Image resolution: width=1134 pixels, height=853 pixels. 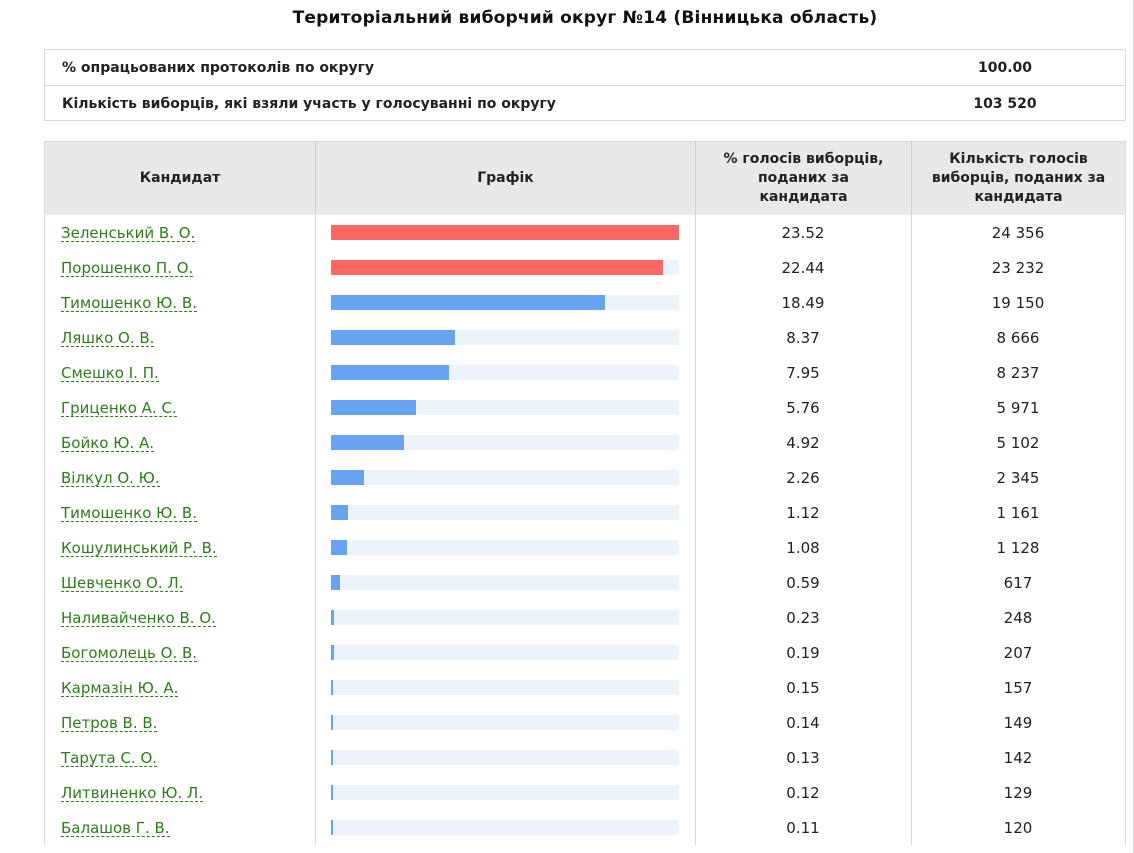 What do you see at coordinates (803, 178) in the screenshot?
I see `header-percent: % голосів виборців, поданих за кандидата` at bounding box center [803, 178].